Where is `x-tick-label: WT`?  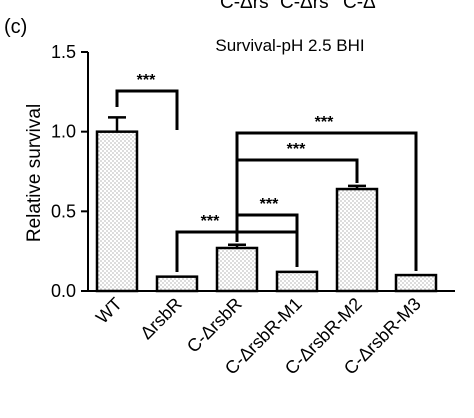 x-tick-label: WT is located at coordinates (109, 311).